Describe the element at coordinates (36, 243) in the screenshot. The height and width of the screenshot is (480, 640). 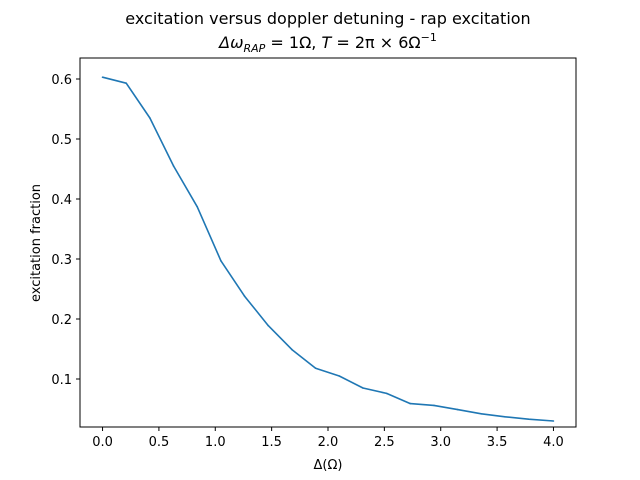
I see `y-axis-label: excitation fraction` at that location.